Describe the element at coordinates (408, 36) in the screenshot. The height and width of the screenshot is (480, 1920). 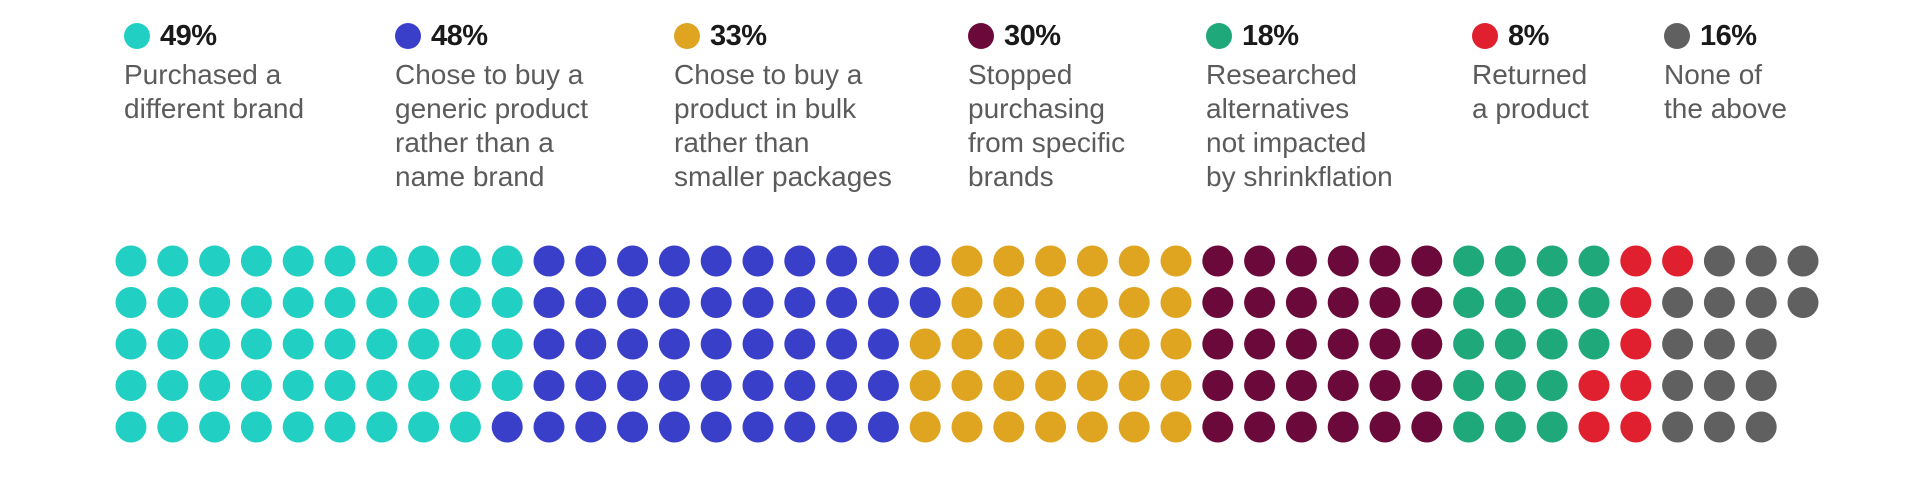
I see `legend-swatch-generic-product` at that location.